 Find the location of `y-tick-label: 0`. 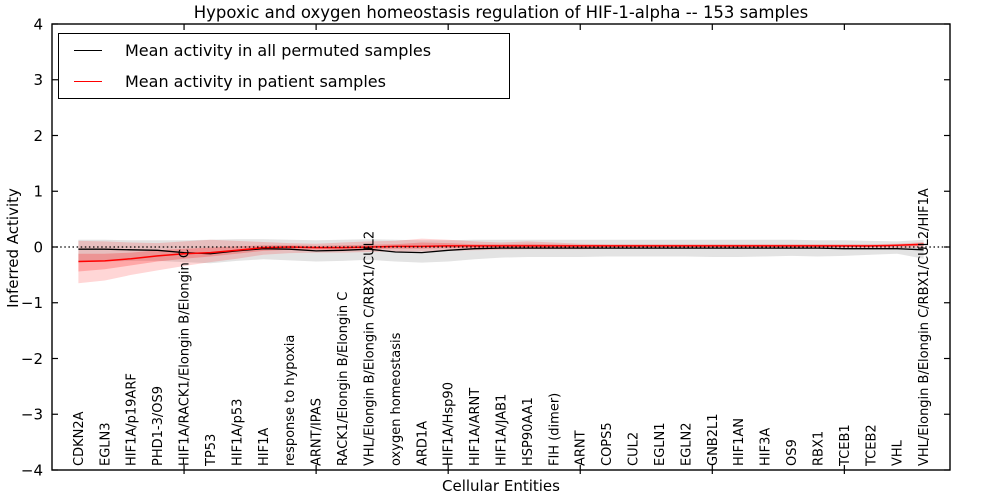

y-tick-label: 0 is located at coordinates (38, 247).